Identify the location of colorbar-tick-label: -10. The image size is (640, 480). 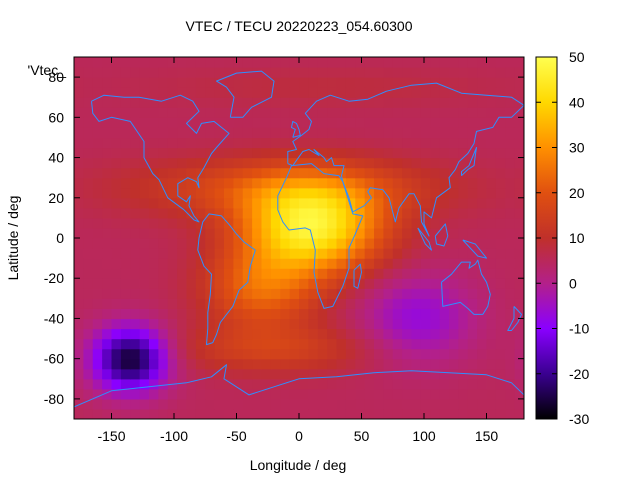
(579, 329).